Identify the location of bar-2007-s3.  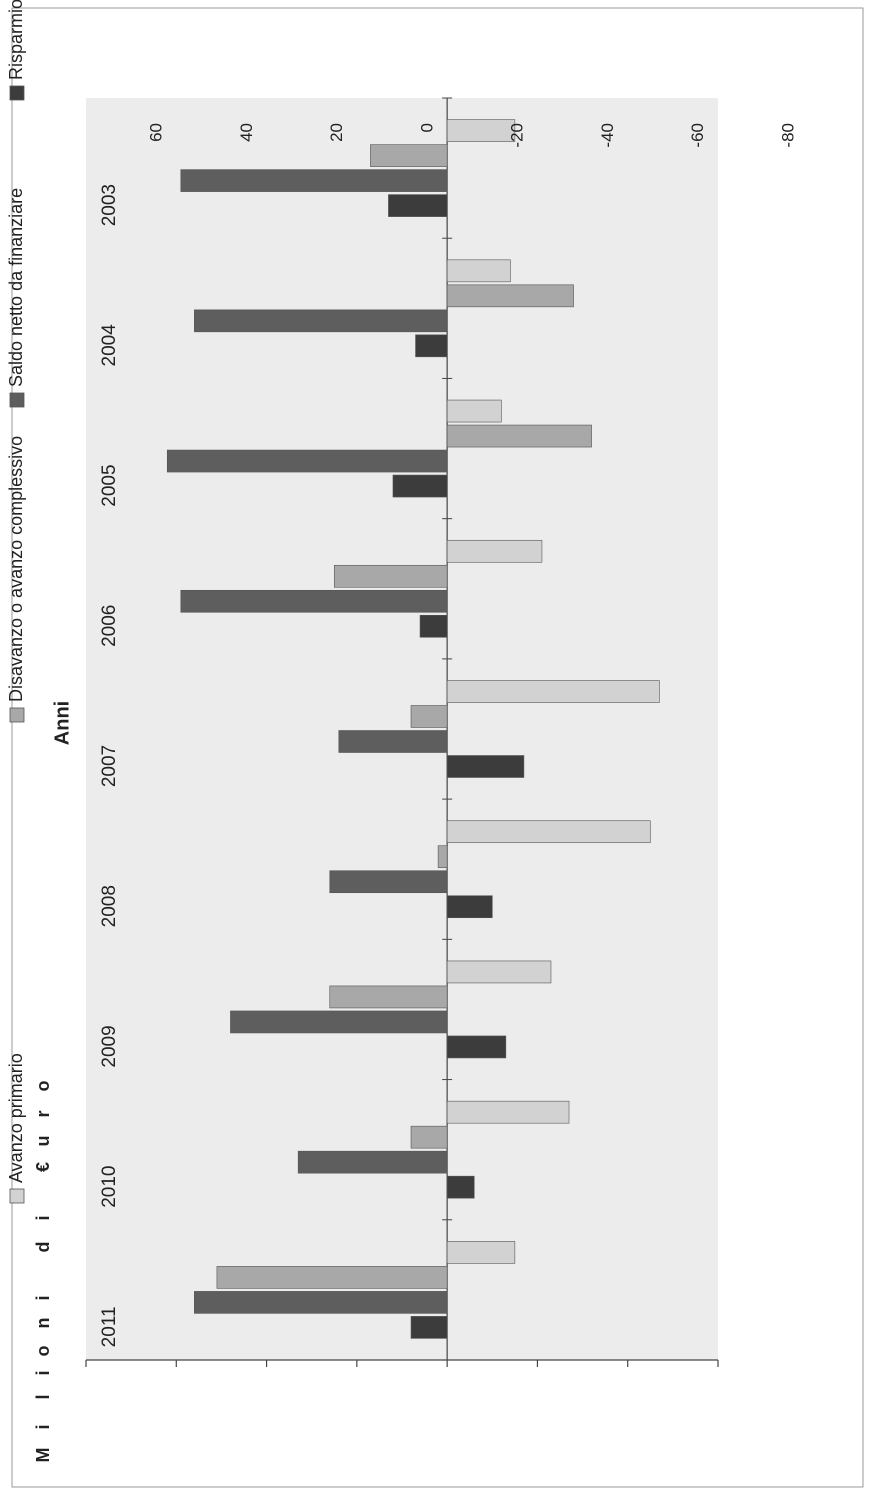
(553, 691).